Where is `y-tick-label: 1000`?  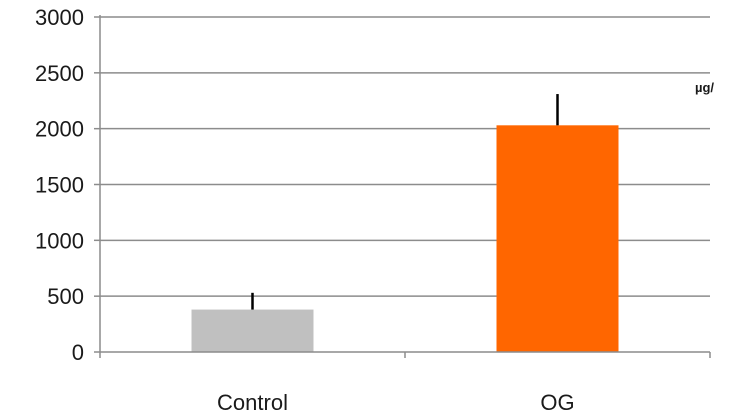
y-tick-label: 1000 is located at coordinates (59, 240).